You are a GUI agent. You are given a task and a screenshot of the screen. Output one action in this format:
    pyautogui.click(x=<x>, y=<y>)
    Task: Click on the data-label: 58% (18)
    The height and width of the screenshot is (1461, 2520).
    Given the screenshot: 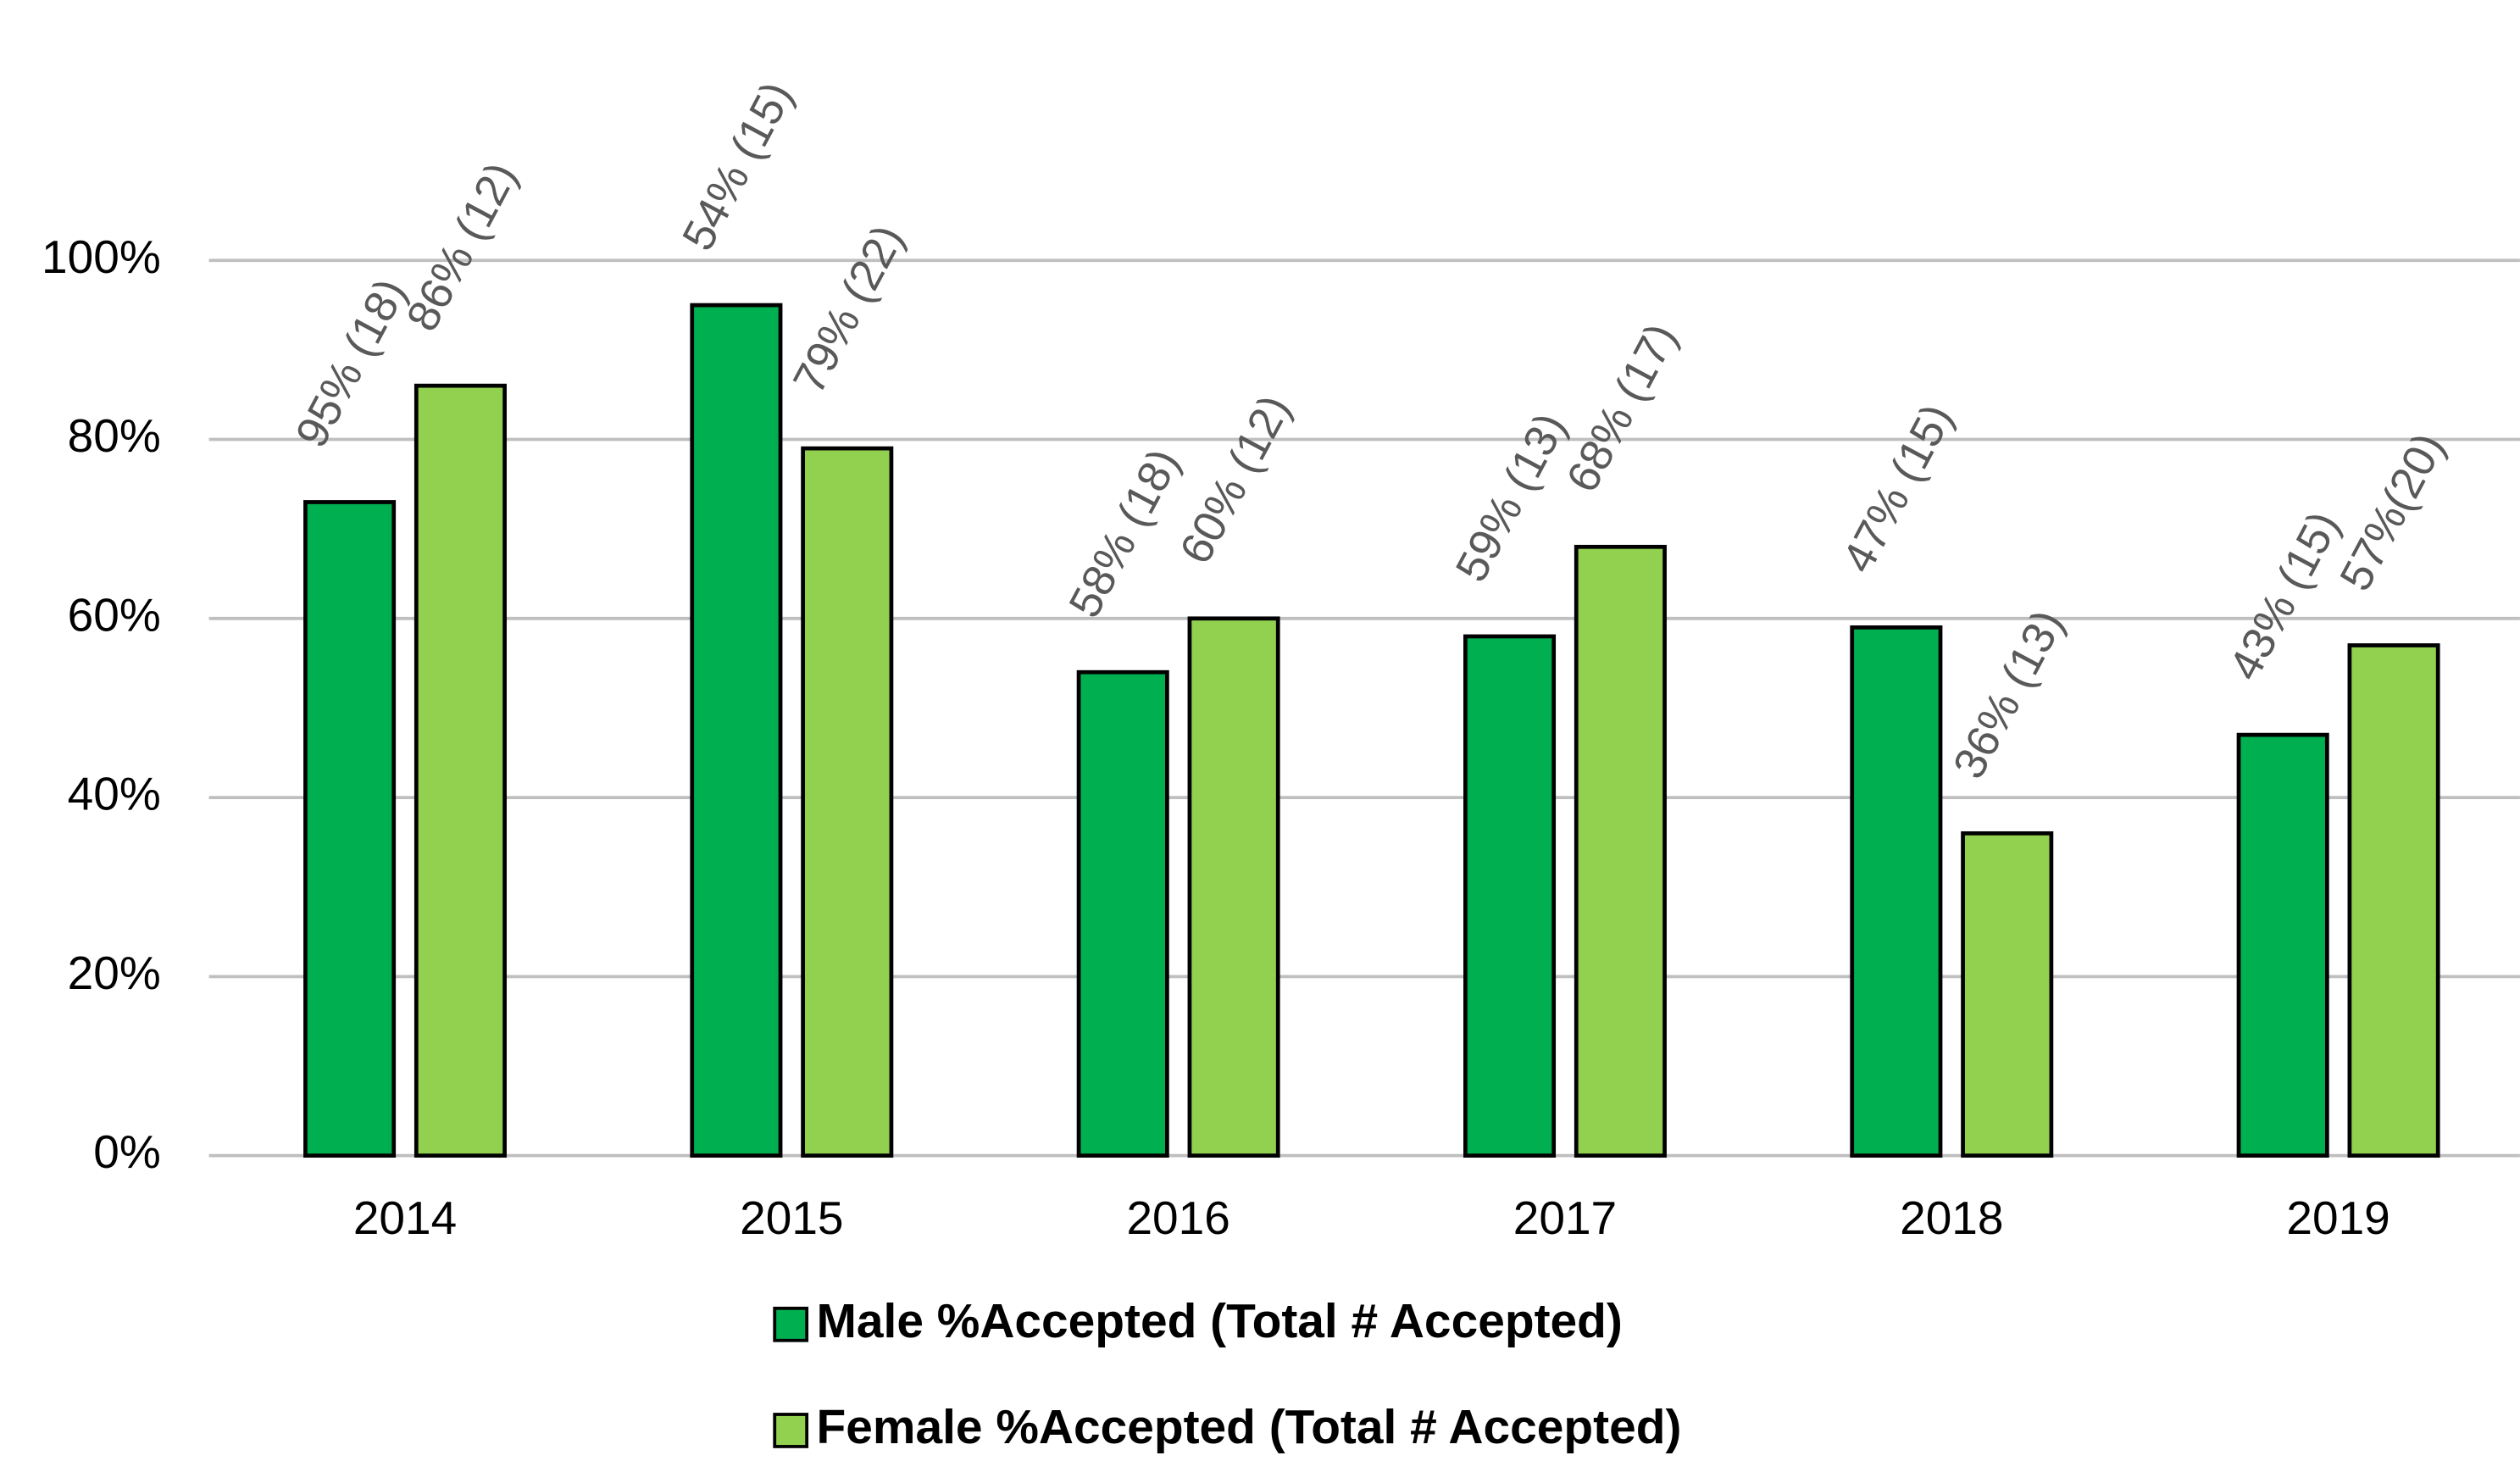 What is the action you would take?
    pyautogui.click(x=1125, y=533)
    